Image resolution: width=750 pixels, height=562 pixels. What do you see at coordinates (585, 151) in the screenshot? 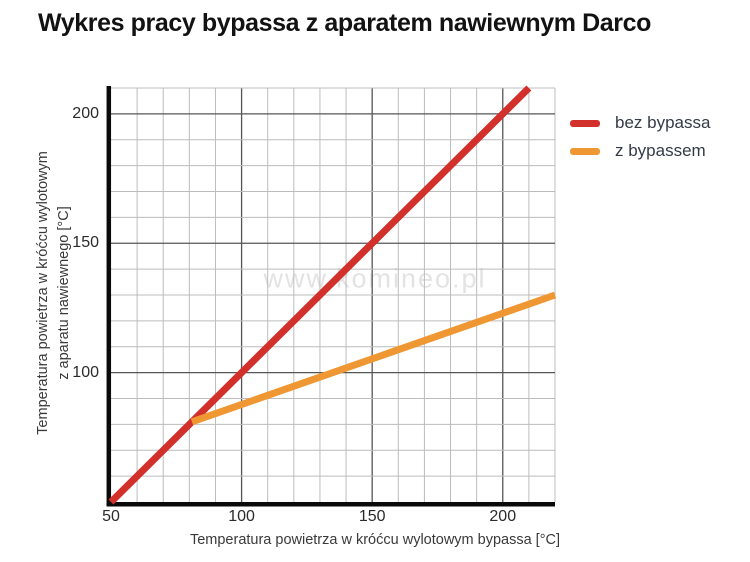
I see `legend-swatch-orange-icon` at bounding box center [585, 151].